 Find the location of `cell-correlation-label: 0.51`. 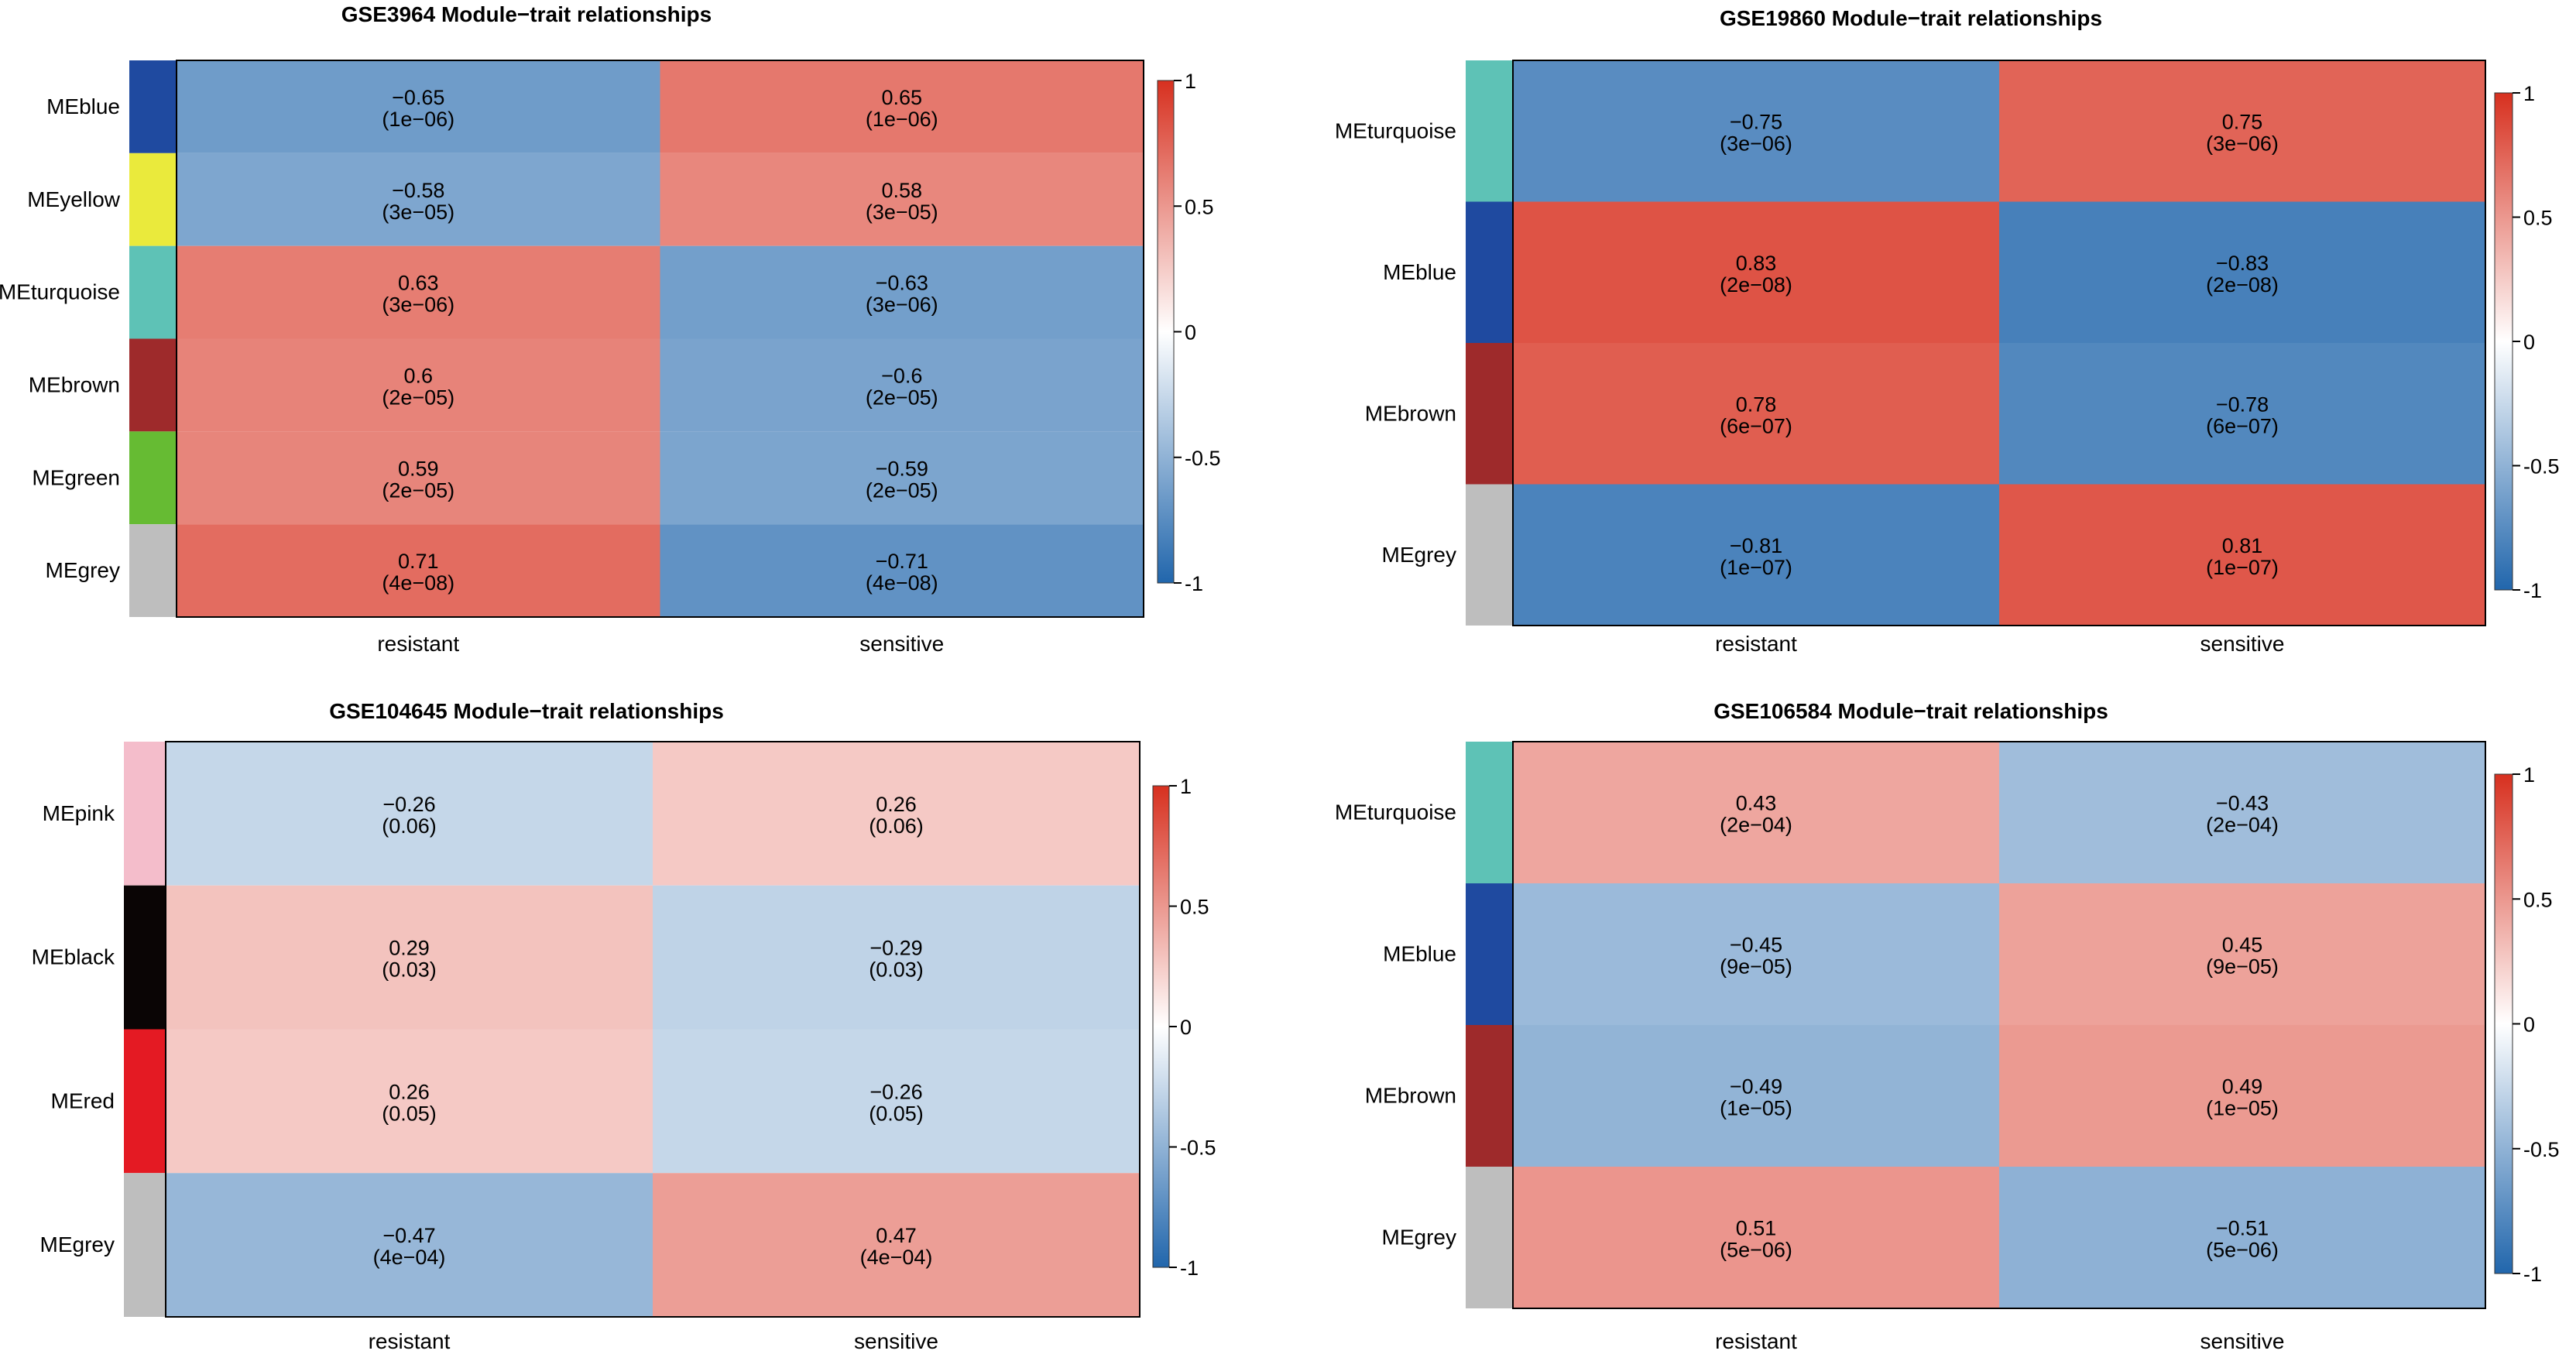

cell-correlation-label: 0.51 is located at coordinates (1756, 1229).